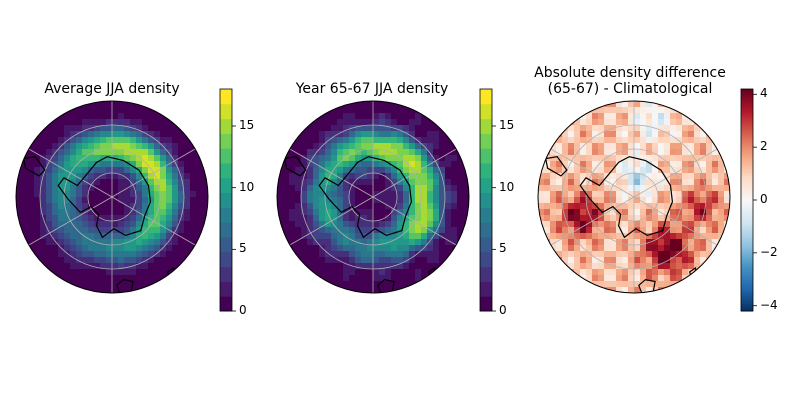 Image resolution: width=800 pixels, height=400 pixels. I want to click on coastlines, so click(99, 224).